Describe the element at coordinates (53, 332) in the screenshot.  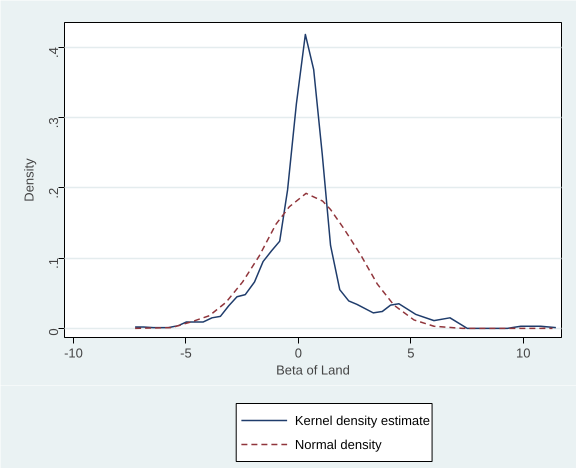
I see `y-tick-label: 0` at that location.